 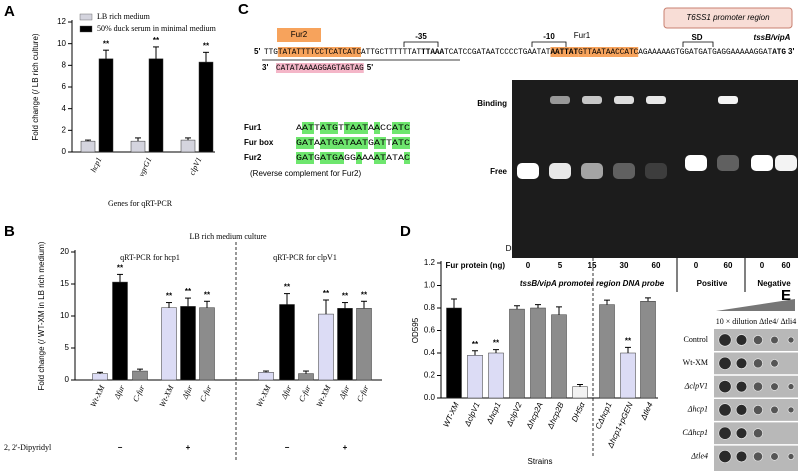 I want to click on treatment-level: +, so click(x=345, y=447).